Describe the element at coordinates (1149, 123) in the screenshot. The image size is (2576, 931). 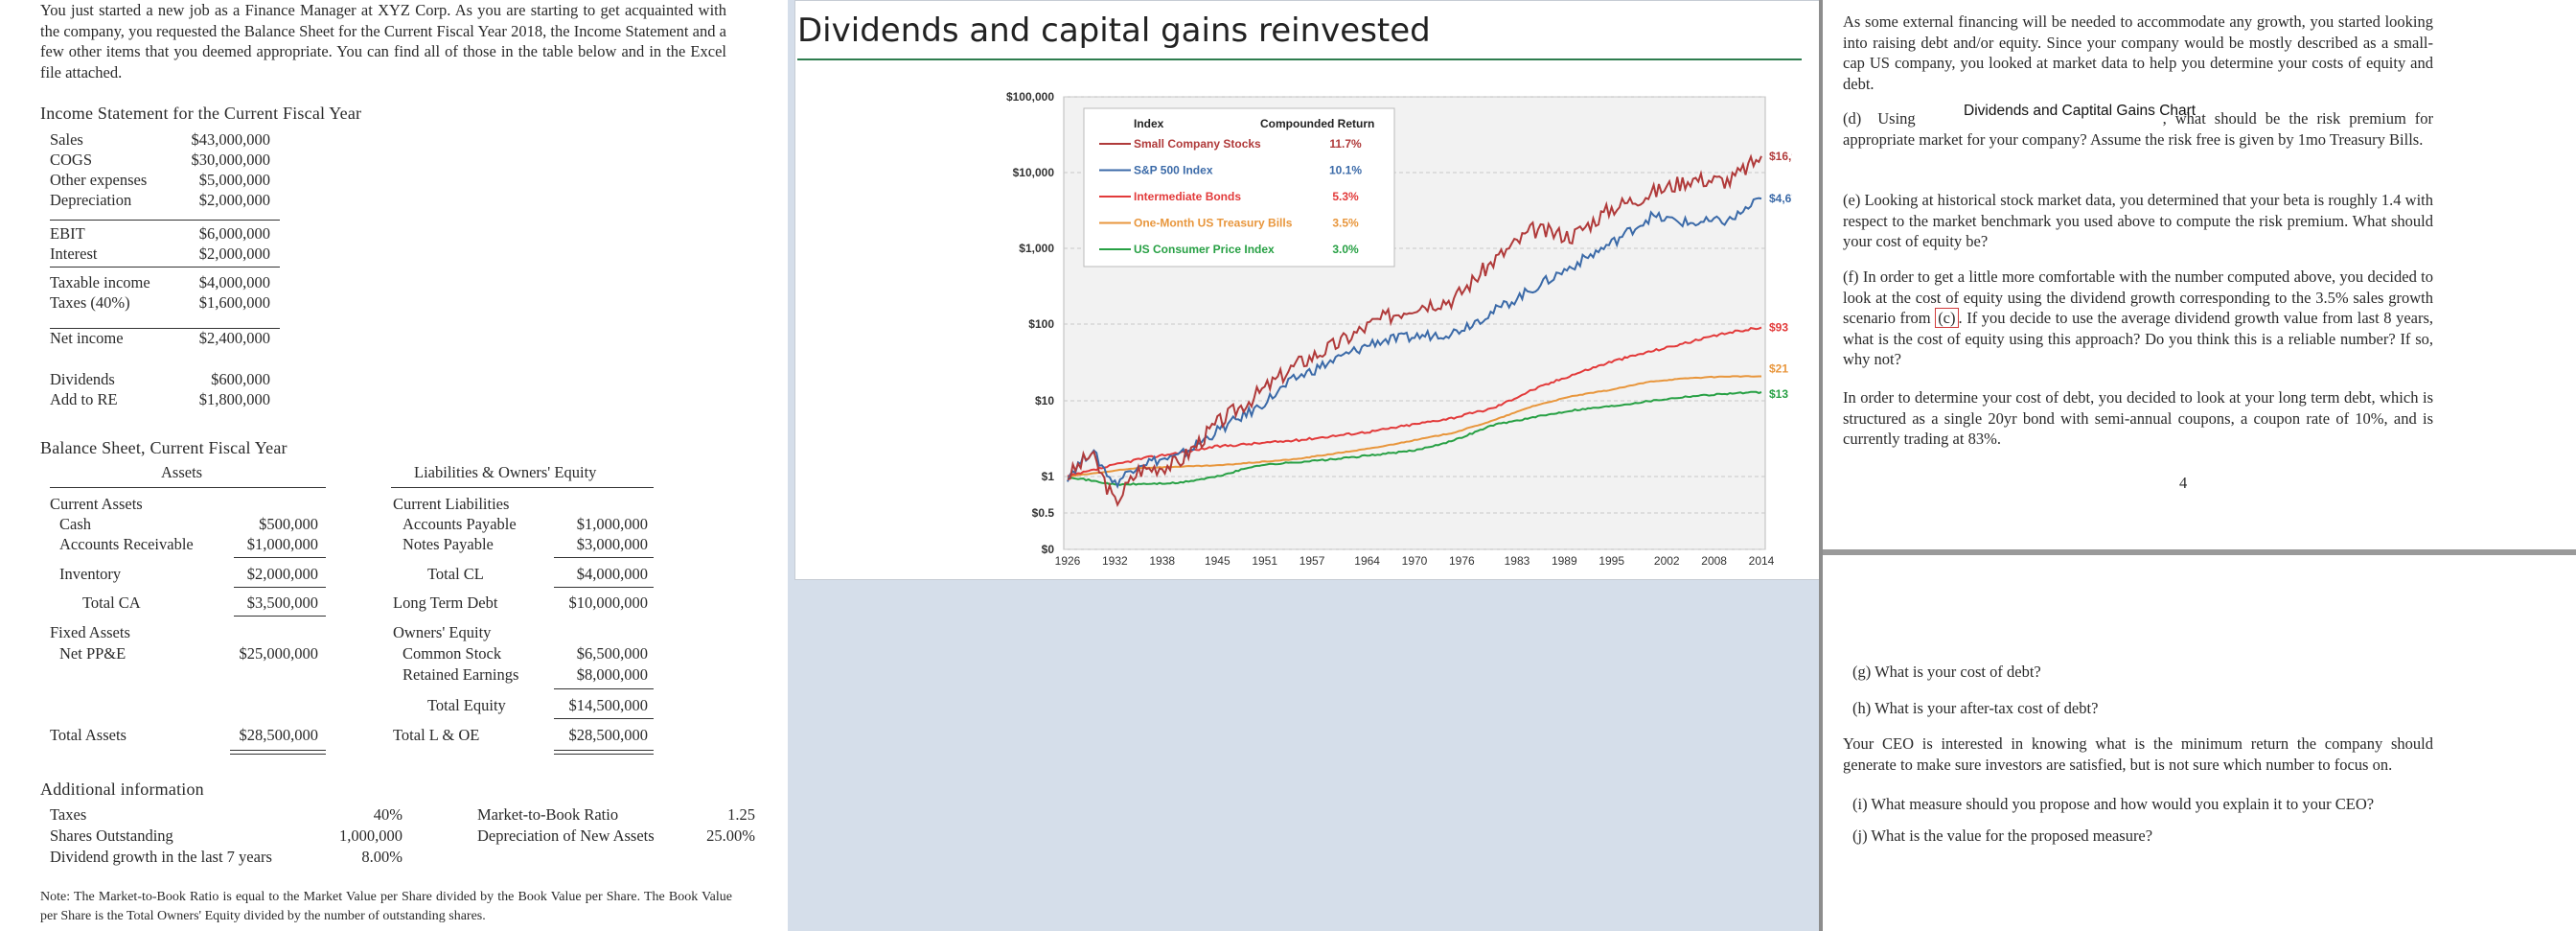
I see `legend-header-index: Index` at that location.